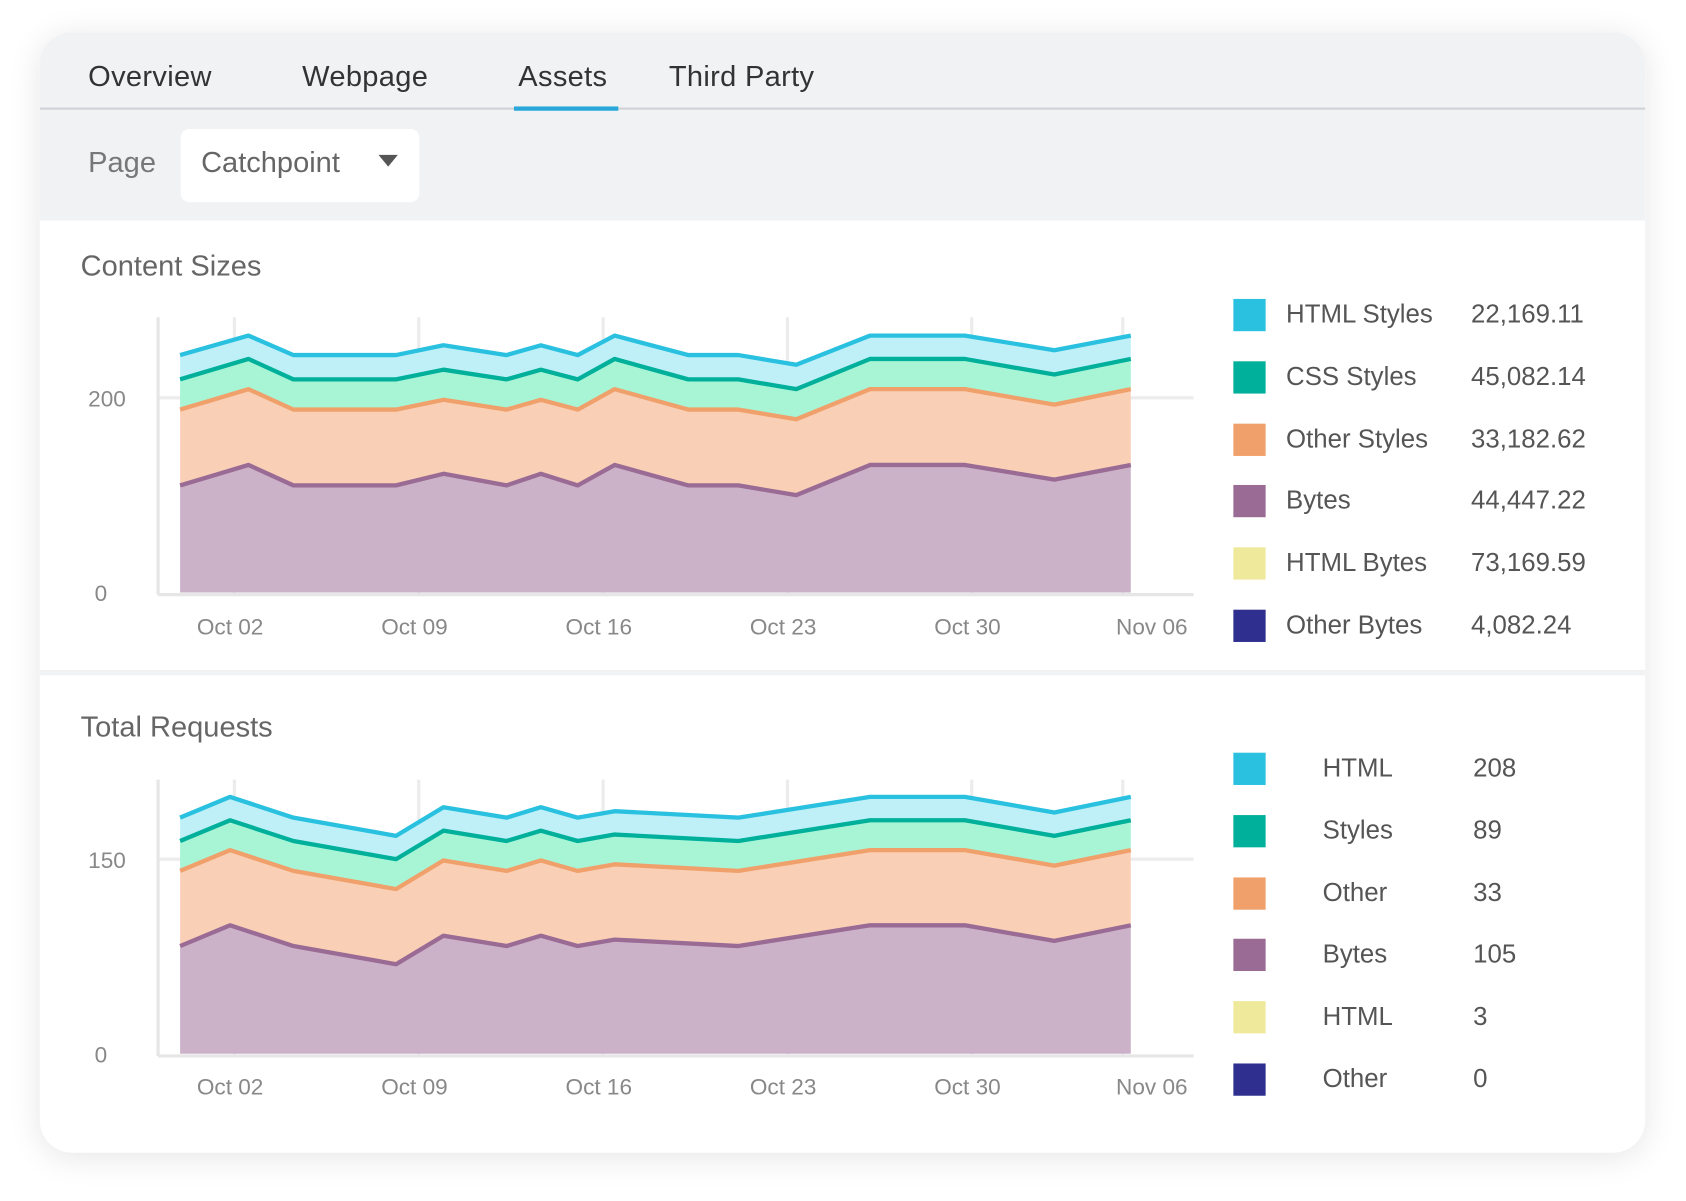  I want to click on legend-item: Bytes 44,447.22, so click(1426, 503).